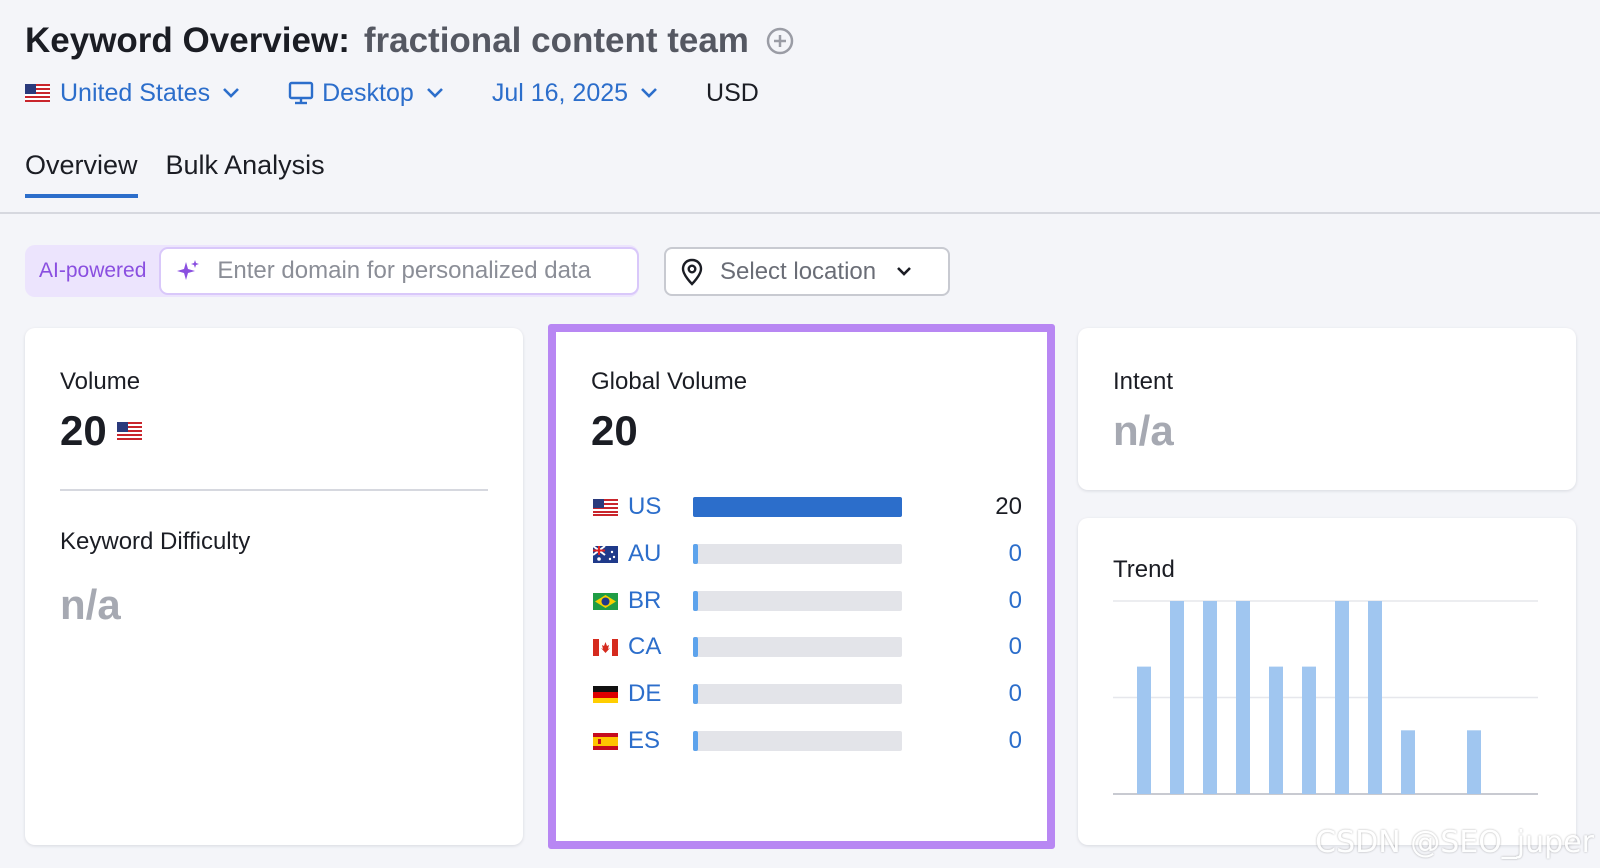 Image resolution: width=1600 pixels, height=868 pixels. Describe the element at coordinates (100, 381) in the screenshot. I see `volume-label: Volume` at that location.